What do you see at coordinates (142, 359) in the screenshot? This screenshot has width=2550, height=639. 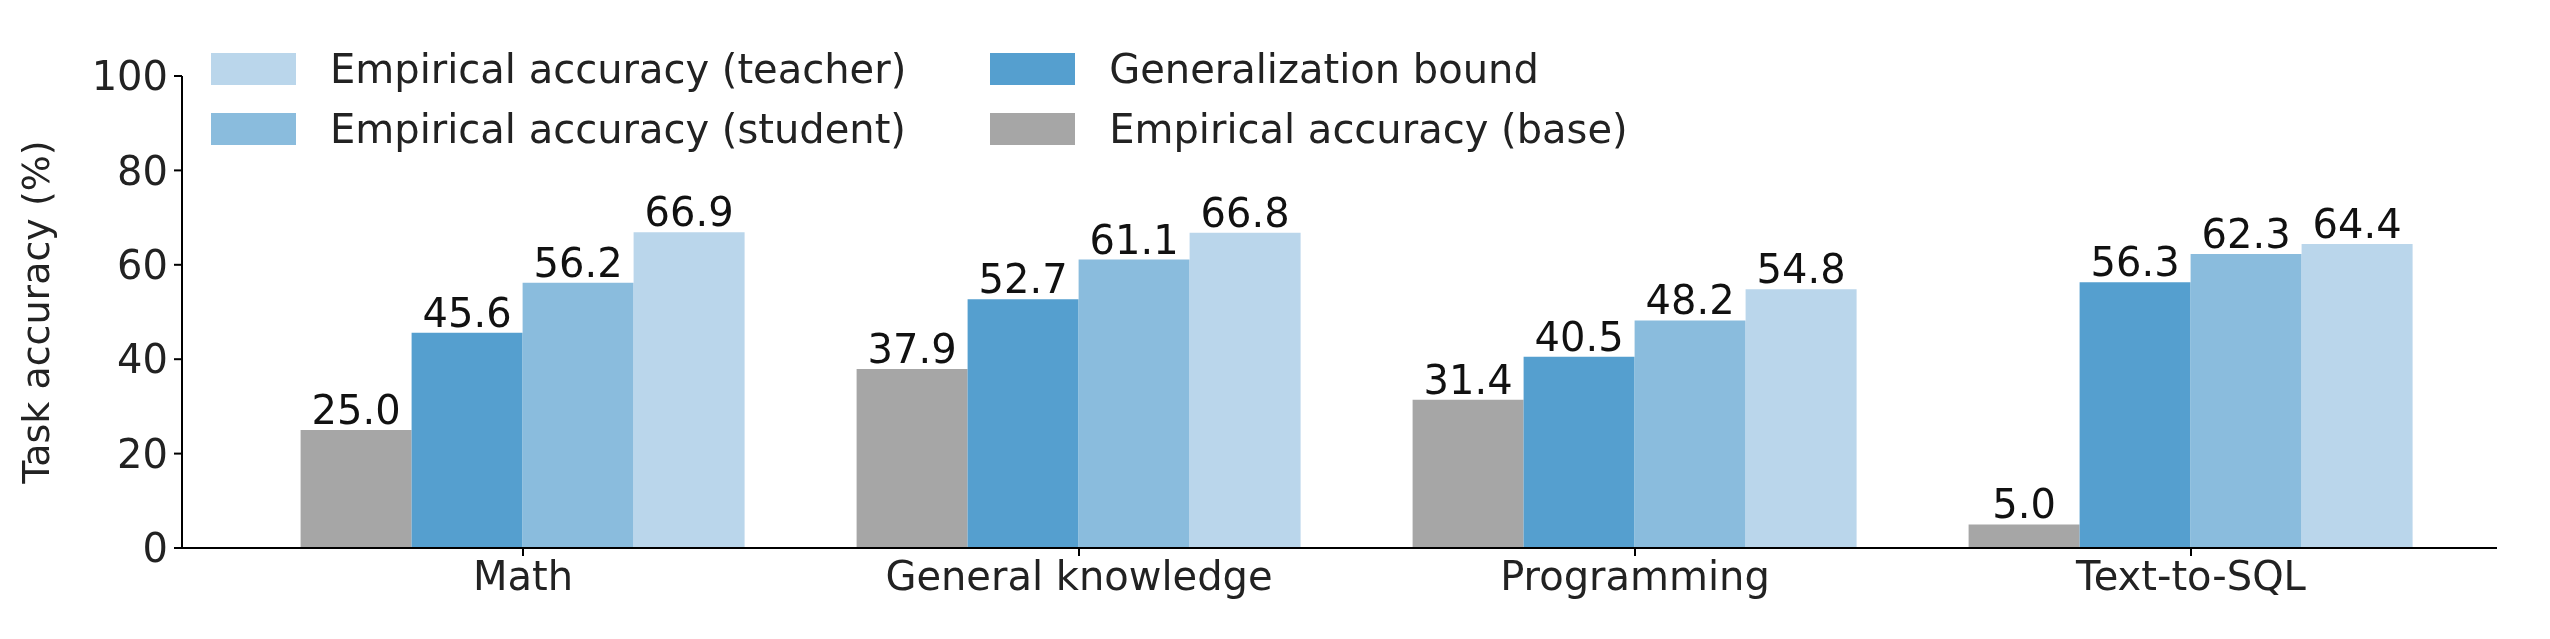 I see `y-tick-label: 40` at bounding box center [142, 359].